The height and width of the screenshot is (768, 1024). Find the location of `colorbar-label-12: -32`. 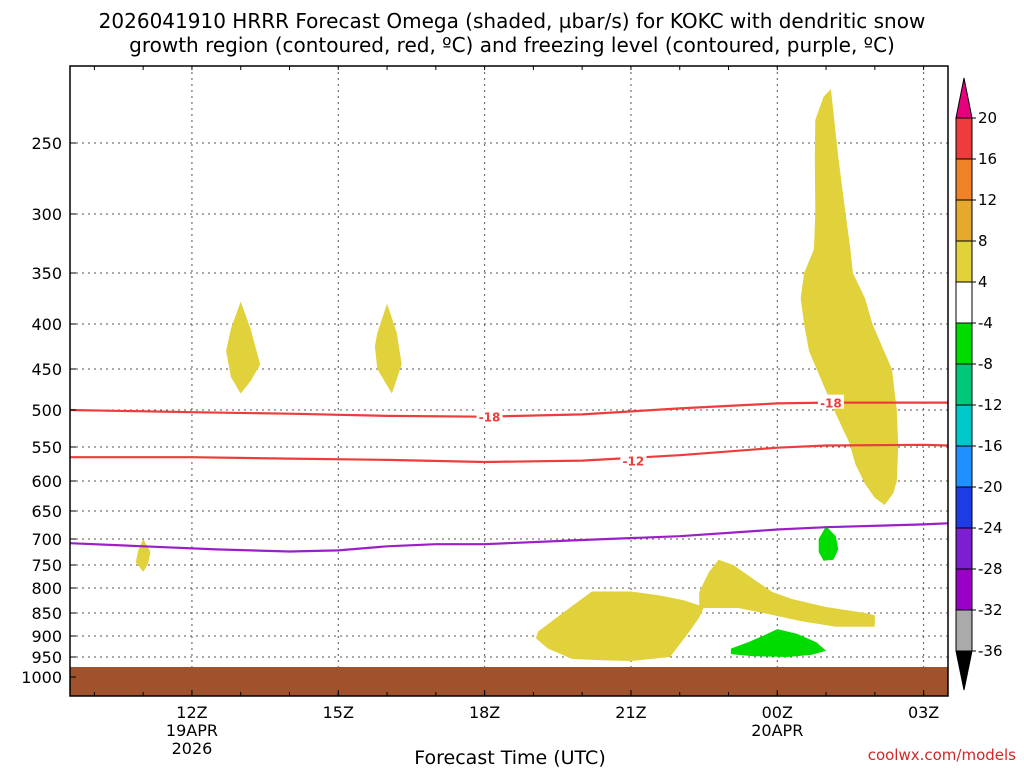

colorbar-label-12: -32 is located at coordinates (990, 610).